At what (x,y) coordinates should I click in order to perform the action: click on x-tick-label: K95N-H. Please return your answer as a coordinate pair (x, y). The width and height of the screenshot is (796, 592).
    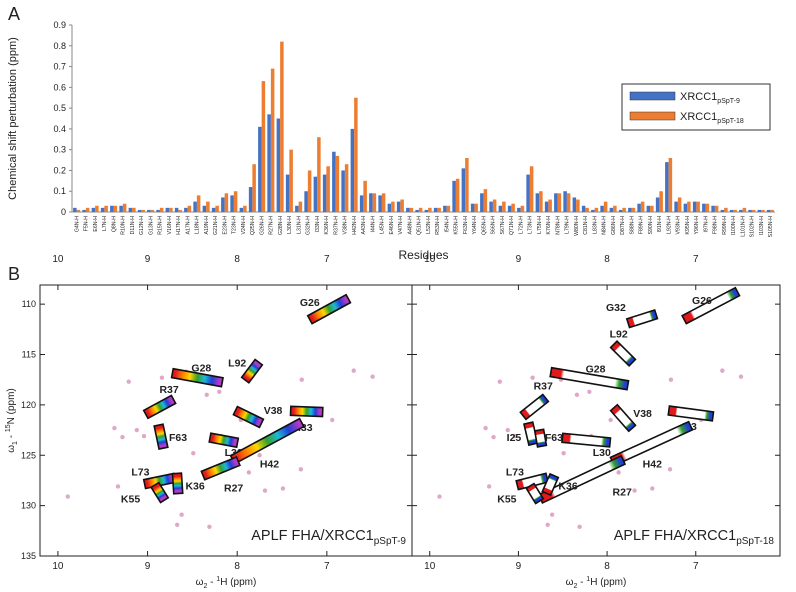
    Looking at the image, I should click on (688, 225).